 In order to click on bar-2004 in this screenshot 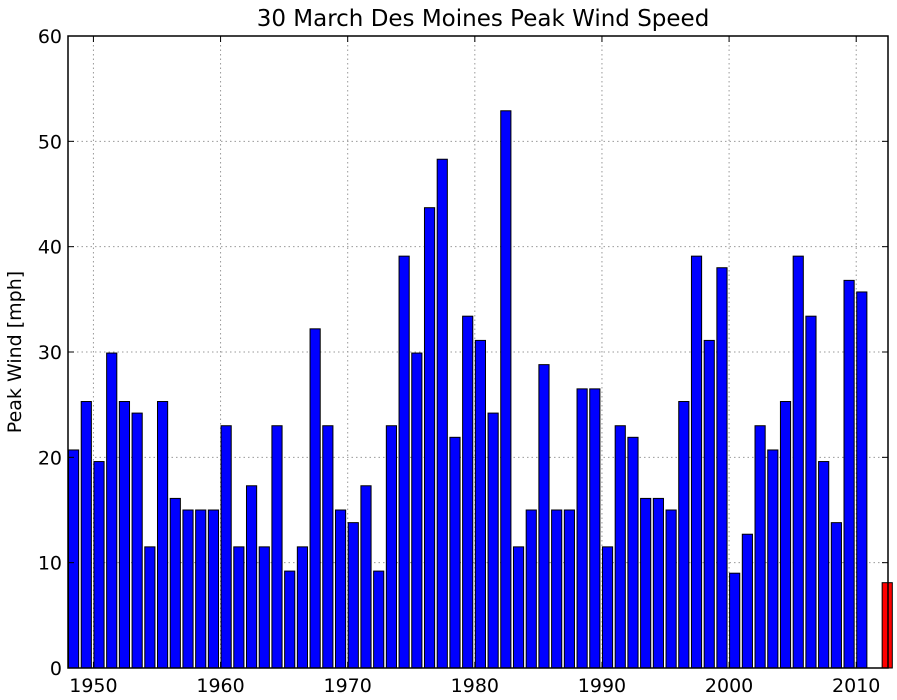, I will do `click(785, 535)`.